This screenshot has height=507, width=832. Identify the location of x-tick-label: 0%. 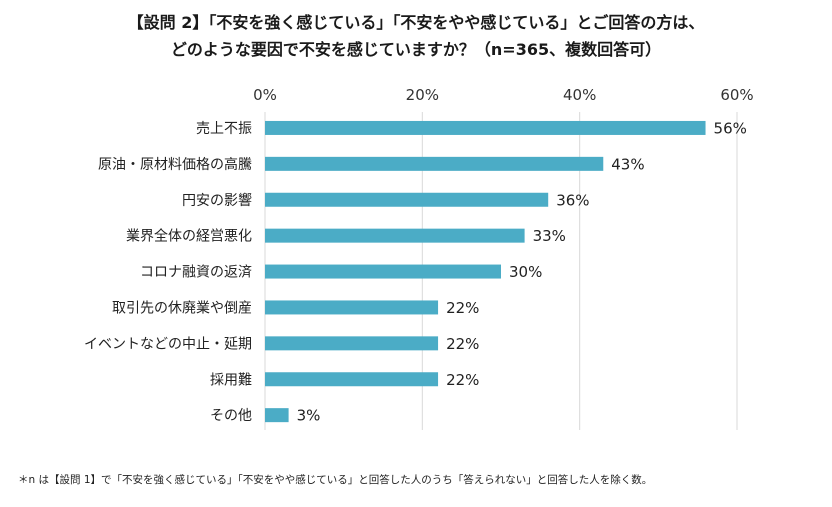
(265, 95).